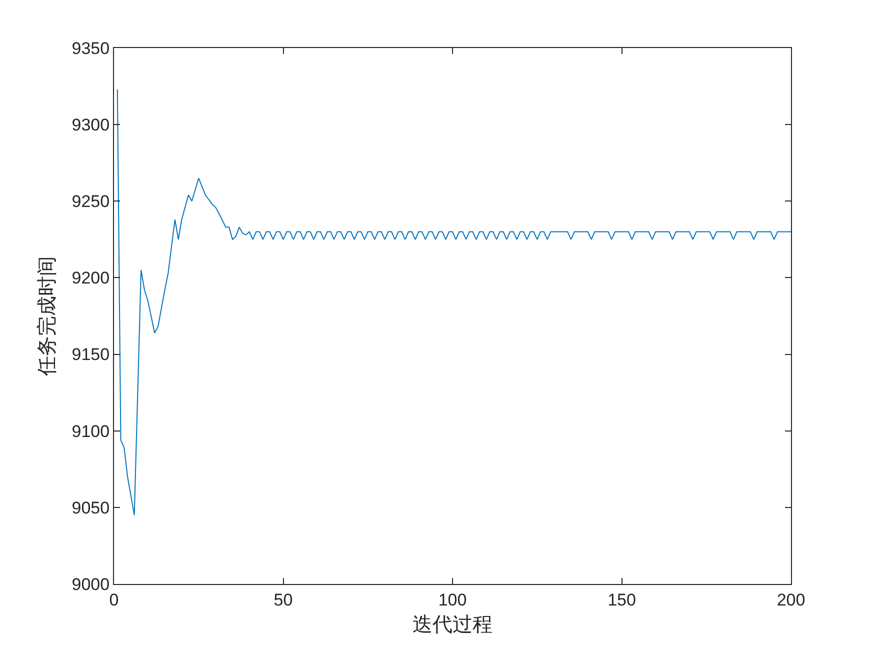 The height and width of the screenshot is (656, 875). What do you see at coordinates (91, 202) in the screenshot?
I see `y-tick-label: 9250` at bounding box center [91, 202].